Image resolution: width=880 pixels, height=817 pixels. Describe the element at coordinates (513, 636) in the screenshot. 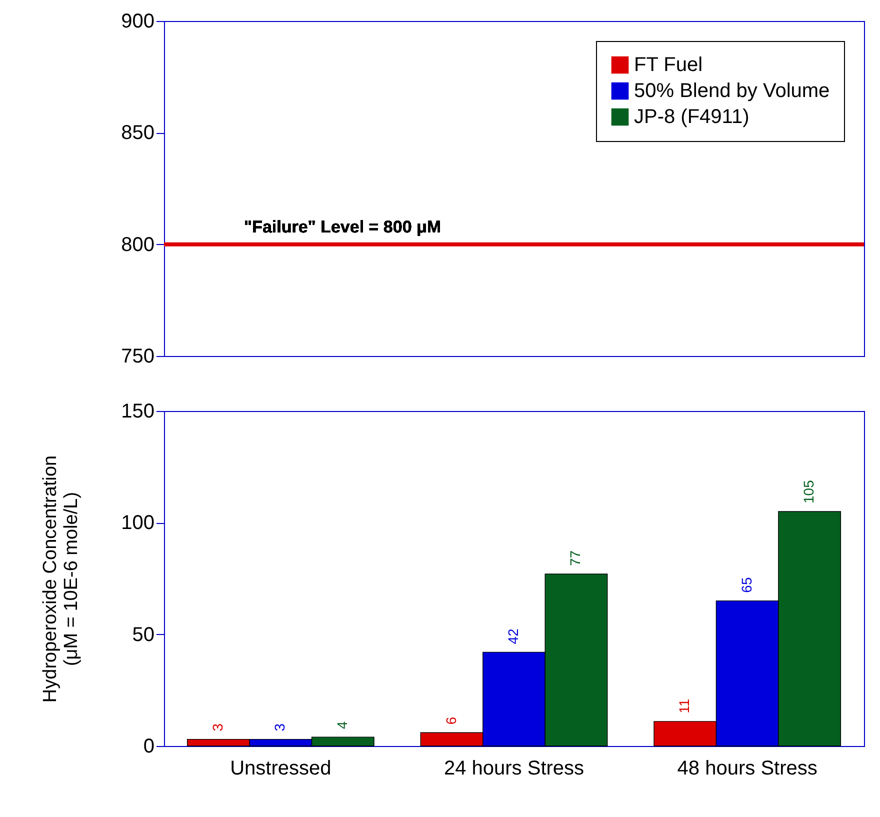

I see `data-label: 42` at that location.